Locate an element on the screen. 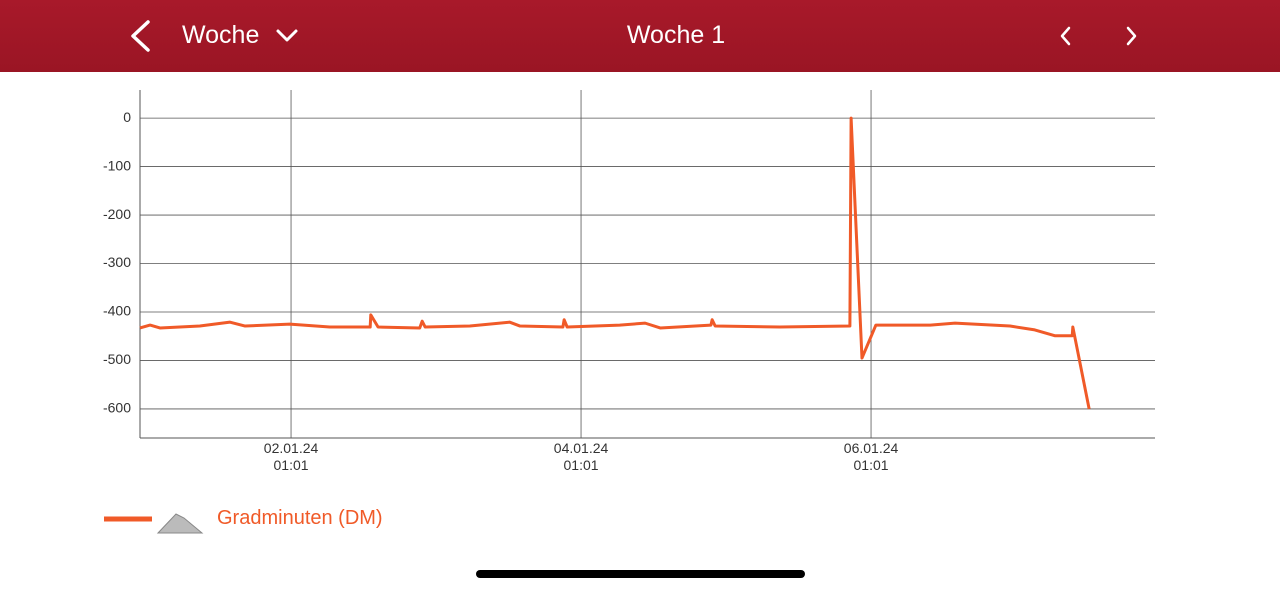 This screenshot has width=1280, height=590. y-tick-label: -300 is located at coordinates (117, 262).